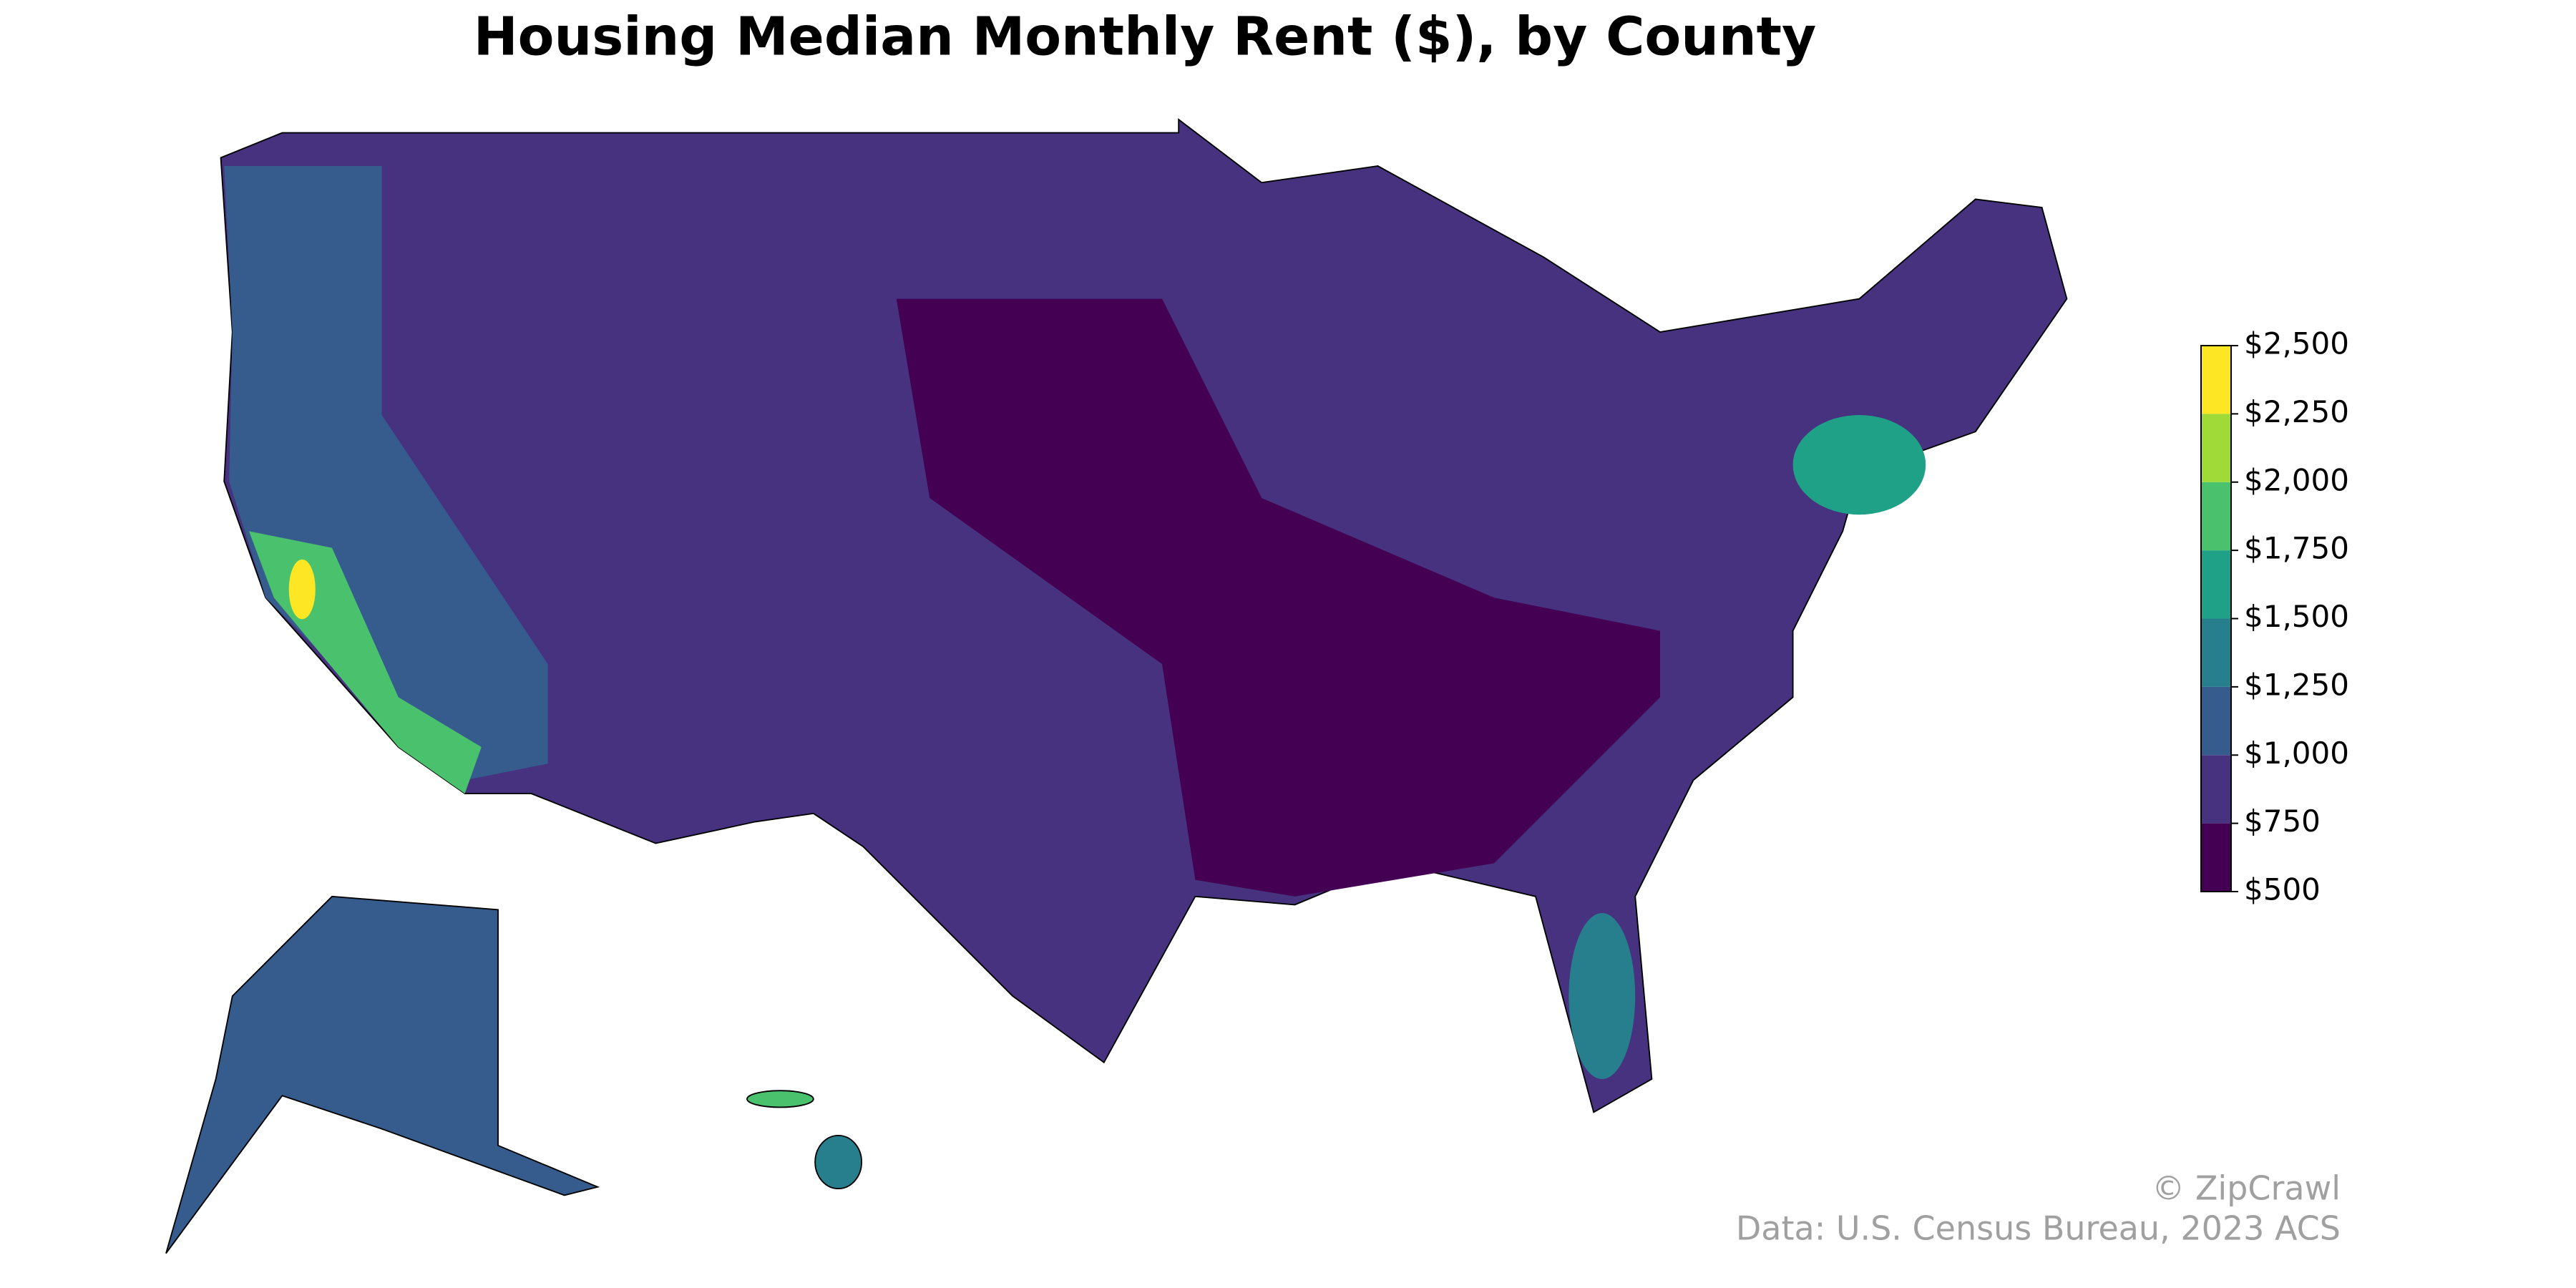 The image size is (2576, 1288). I want to click on northeast-corridor, so click(1859, 465).